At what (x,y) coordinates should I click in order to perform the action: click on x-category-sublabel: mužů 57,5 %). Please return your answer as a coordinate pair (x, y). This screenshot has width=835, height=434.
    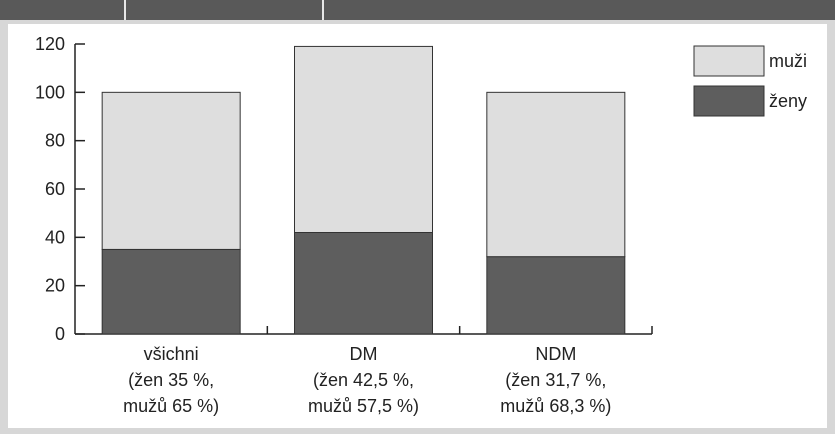
    Looking at the image, I should click on (363, 406).